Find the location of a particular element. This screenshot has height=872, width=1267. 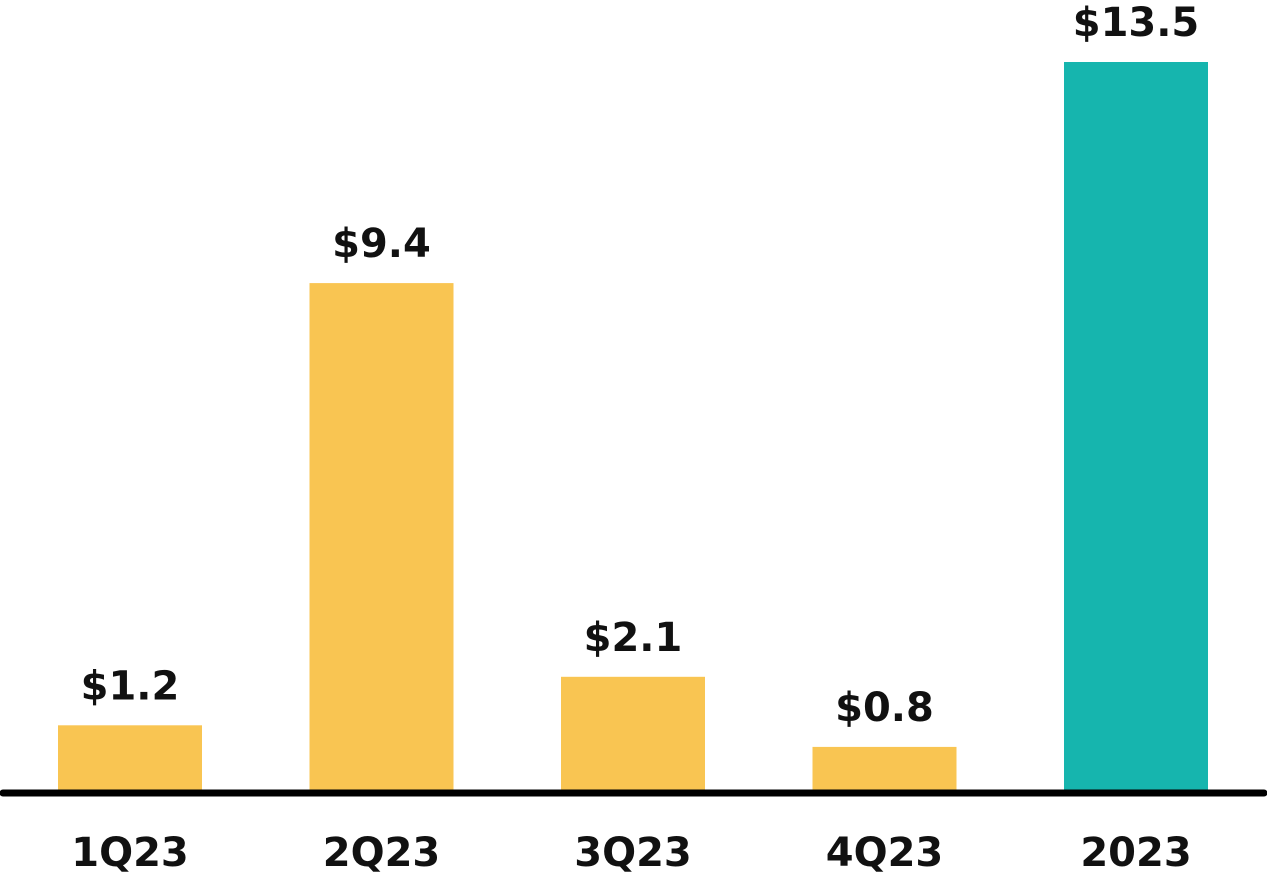

data-label-2q23: $9.4 is located at coordinates (381, 244).